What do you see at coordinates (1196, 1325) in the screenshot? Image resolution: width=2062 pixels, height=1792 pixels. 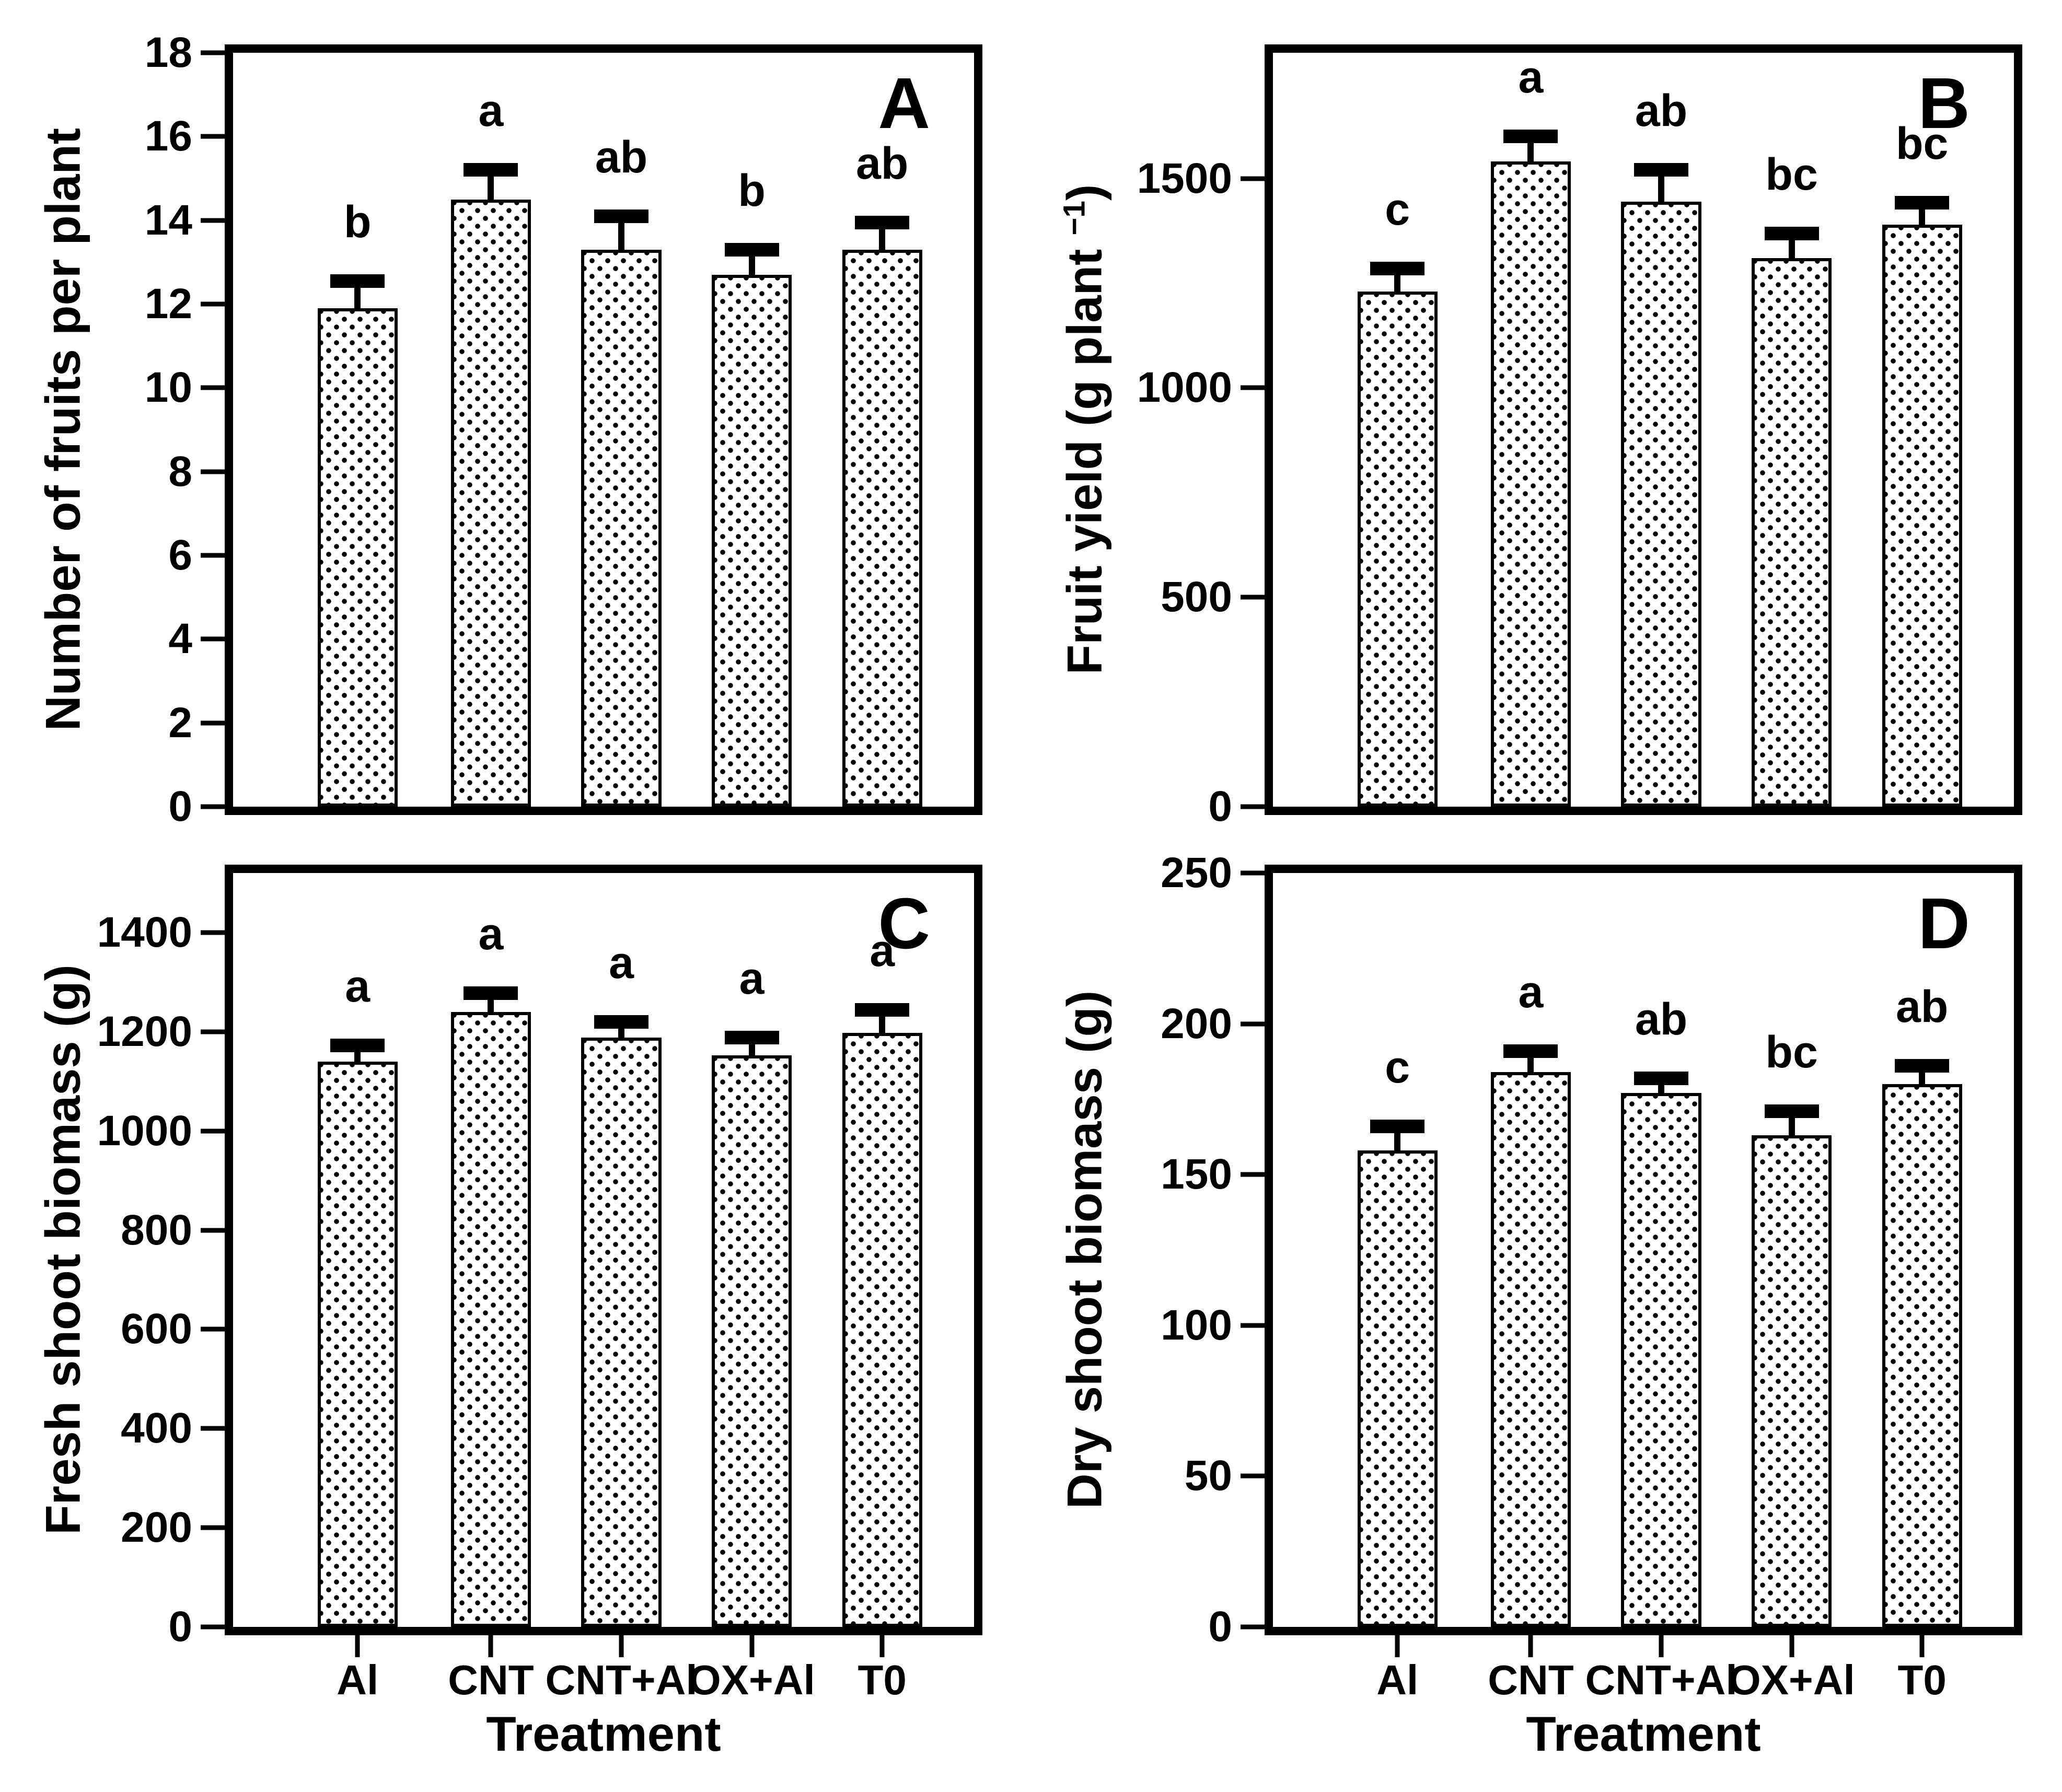 I see `y-tick-label: 100` at bounding box center [1196, 1325].